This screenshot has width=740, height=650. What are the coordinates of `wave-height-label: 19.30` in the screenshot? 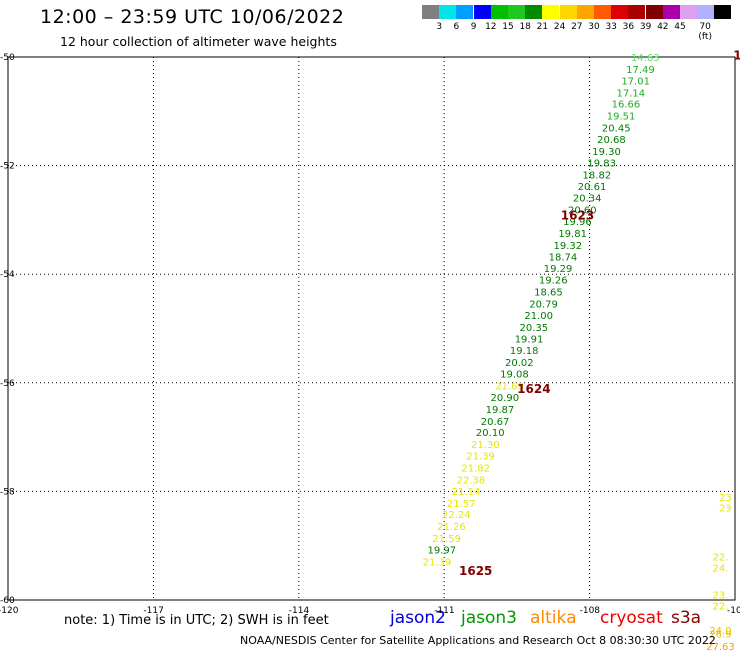 It's located at (606, 152).